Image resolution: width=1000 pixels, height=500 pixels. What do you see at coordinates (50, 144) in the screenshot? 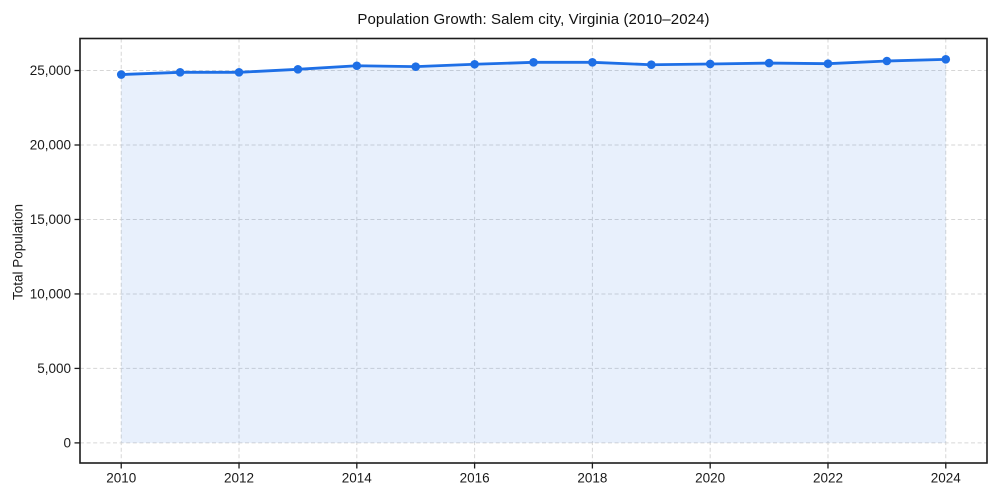
I see `y-tick-label: 20,000` at bounding box center [50, 144].